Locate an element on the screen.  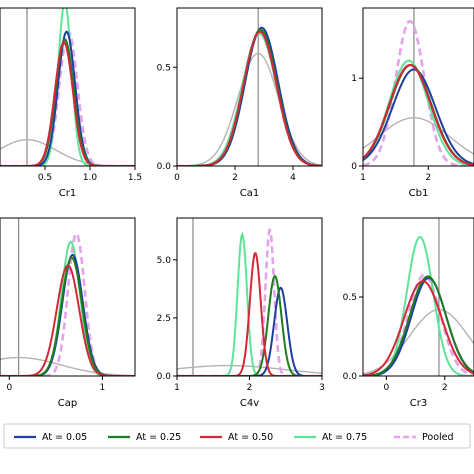
panel-cr1: 0.5 1.0 1.5 Cr1 is located at coordinates (71, 103).